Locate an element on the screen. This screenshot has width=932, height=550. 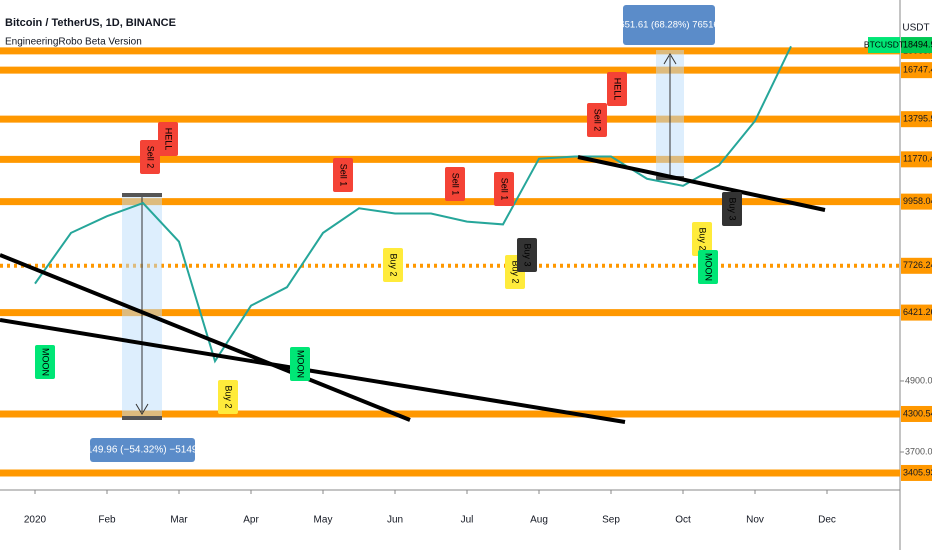
symbol-label: BTCUSDT is located at coordinates (884, 44).